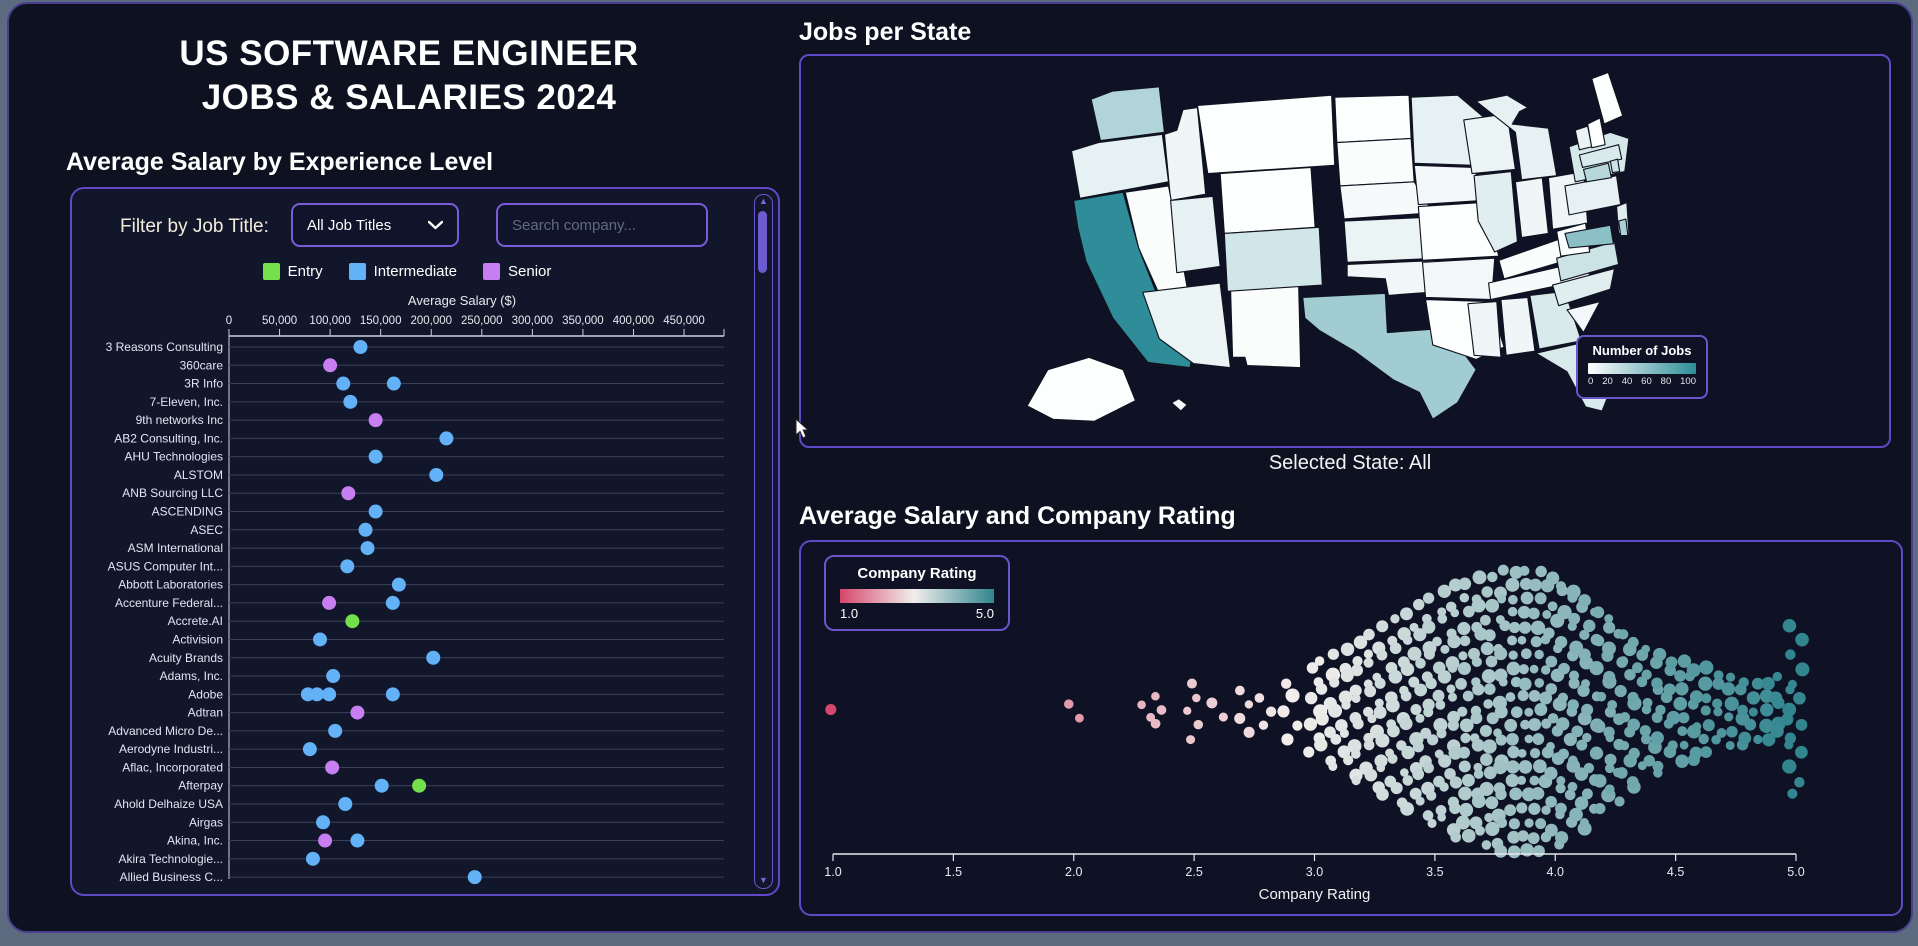 The image size is (1918, 946). What do you see at coordinates (1516, 137) in the screenshot?
I see `state-MI` at bounding box center [1516, 137].